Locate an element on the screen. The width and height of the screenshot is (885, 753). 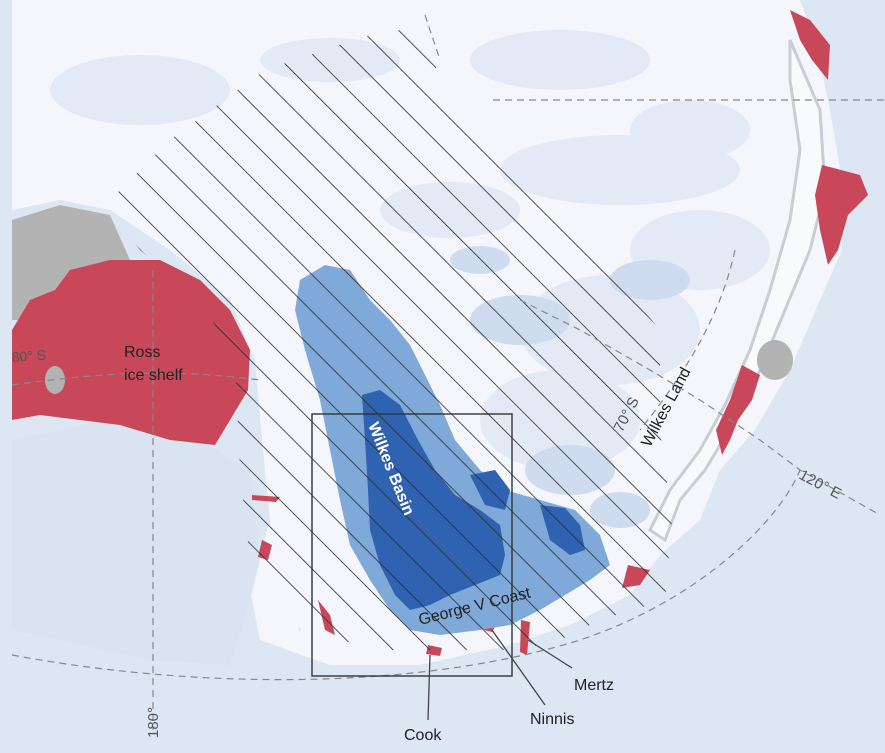
lon-180-label: 180° is located at coordinates (153, 722).